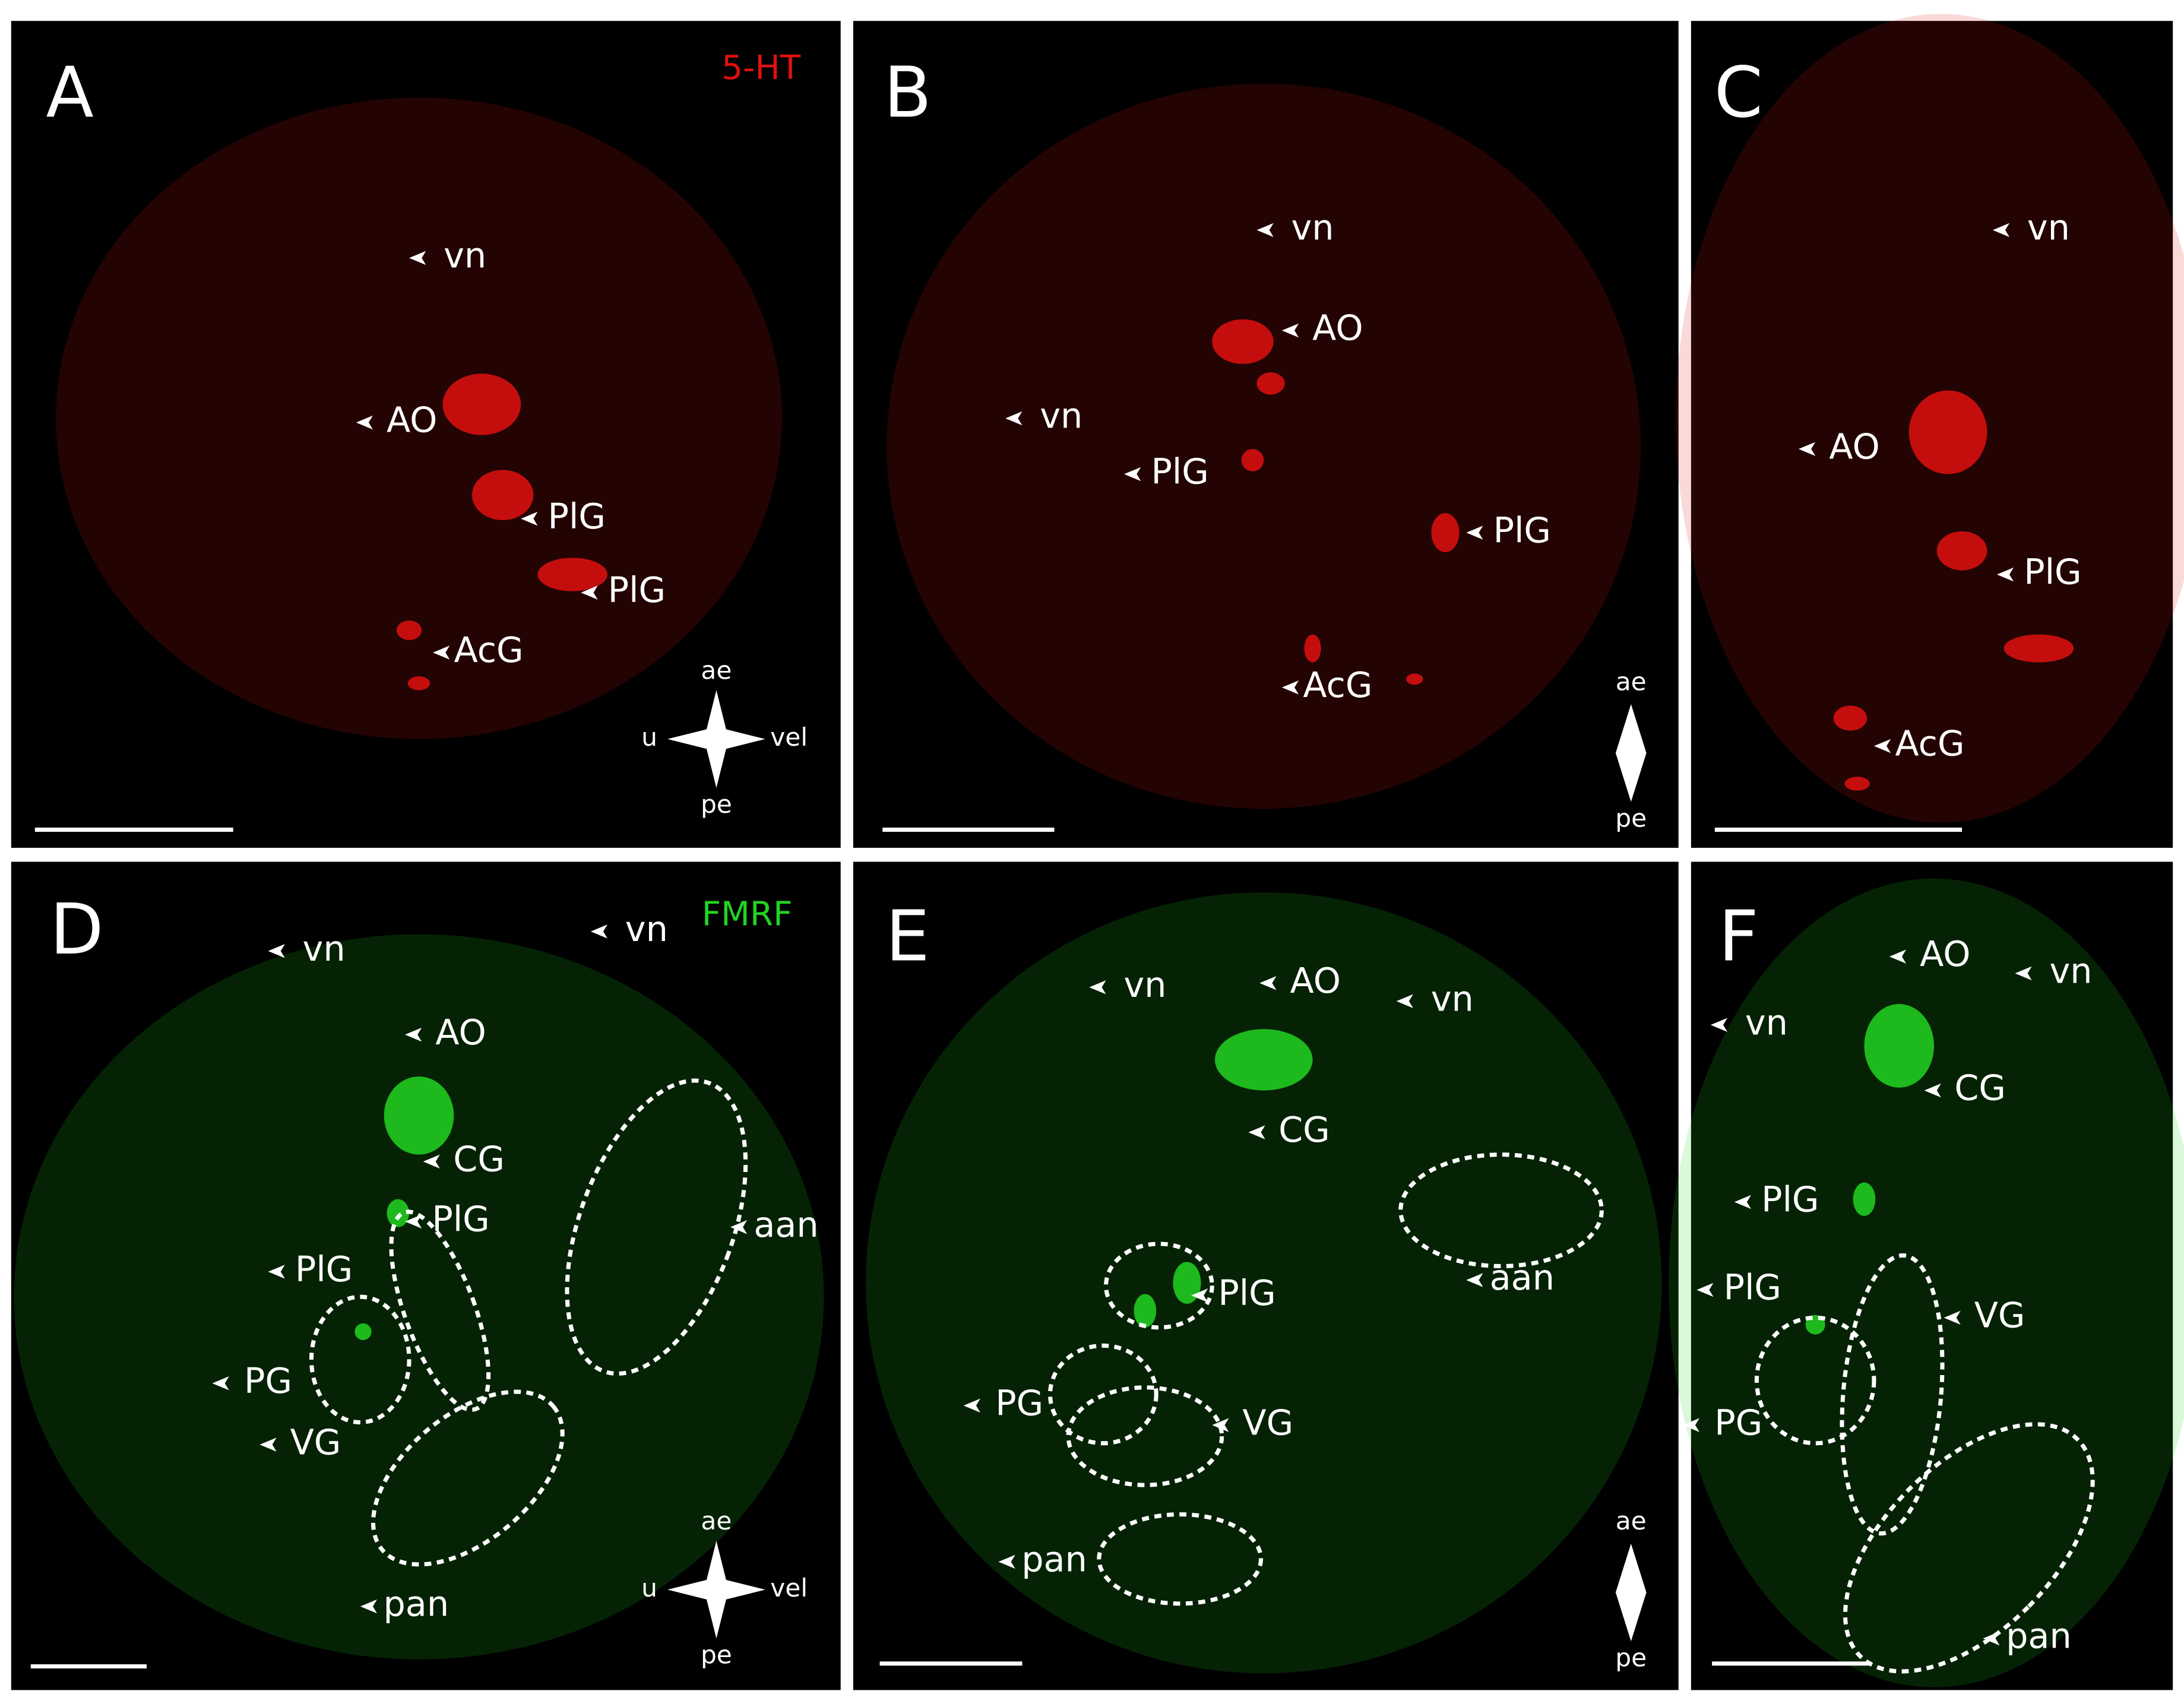 The image size is (2184, 1704). I want to click on panel-letter: E, so click(907, 937).